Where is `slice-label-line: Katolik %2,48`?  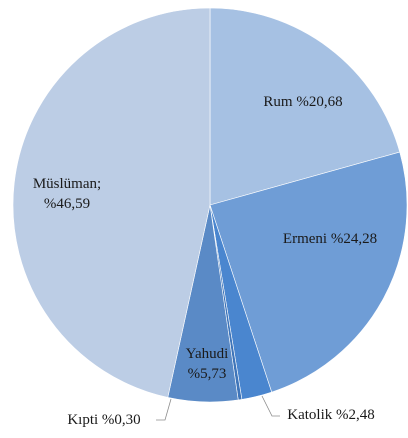
slice-label-line: Katolik %2,48 is located at coordinates (331, 415).